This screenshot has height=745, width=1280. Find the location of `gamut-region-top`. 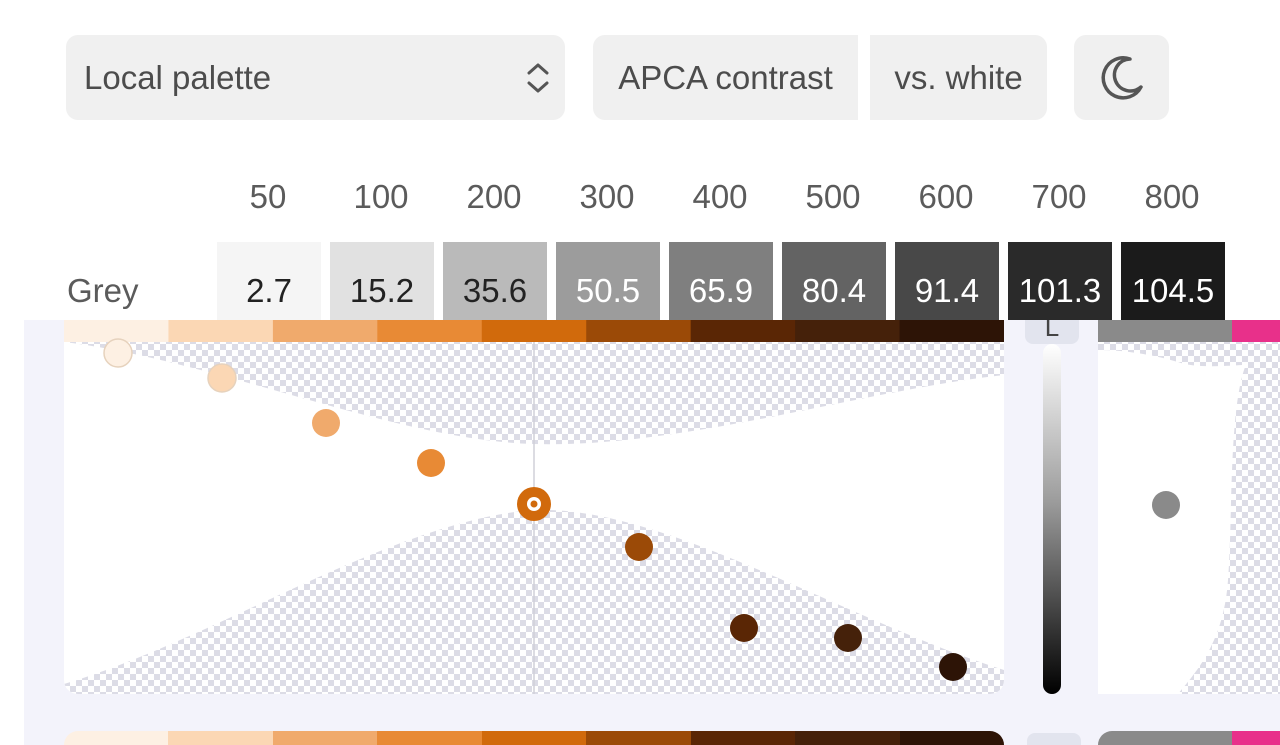

gamut-region-top is located at coordinates (1189, 354).